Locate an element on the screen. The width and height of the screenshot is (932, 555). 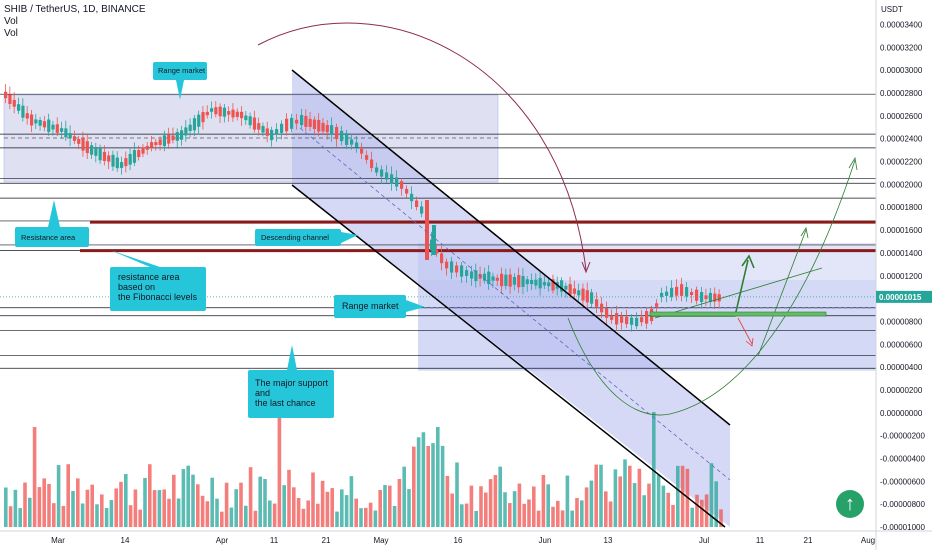
price-tick-label: -0.00000200 is located at coordinates (902, 436).